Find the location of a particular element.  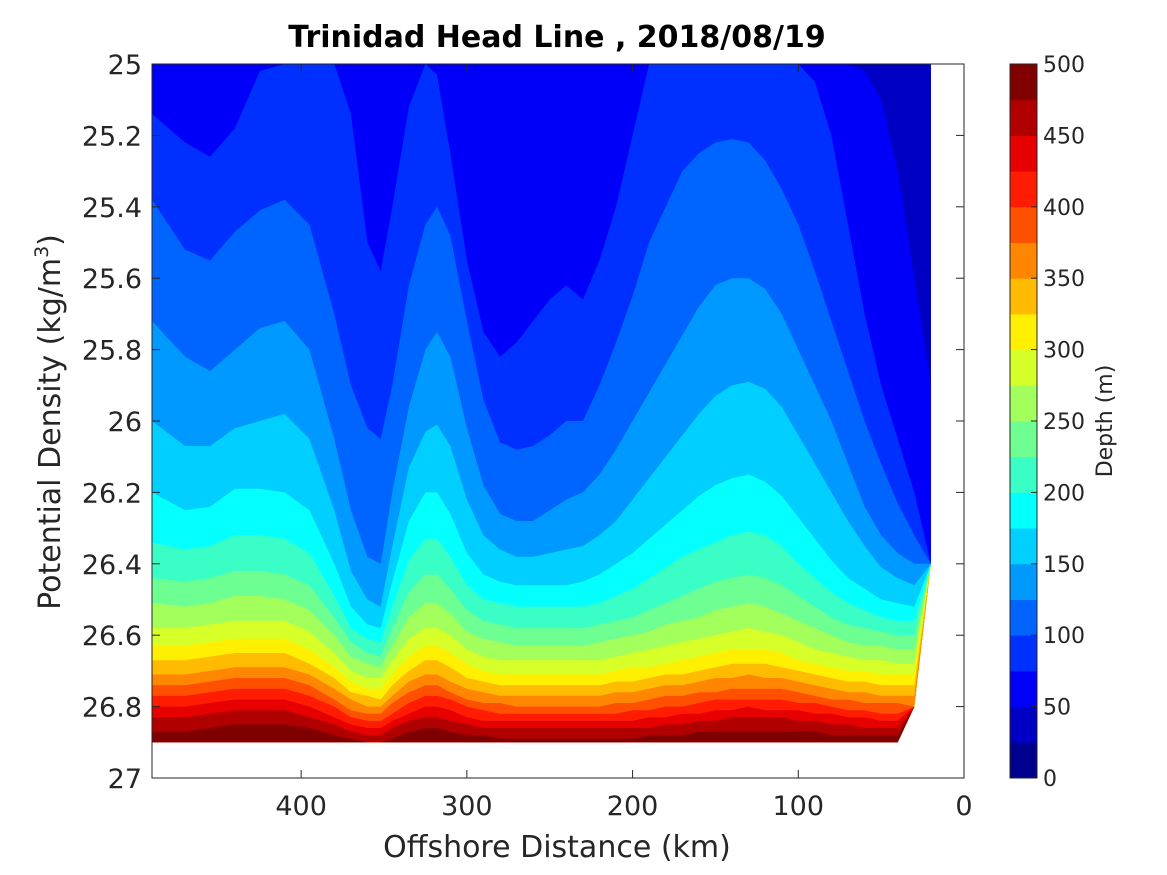

y-tick-label: 25.2 is located at coordinates (112, 136).